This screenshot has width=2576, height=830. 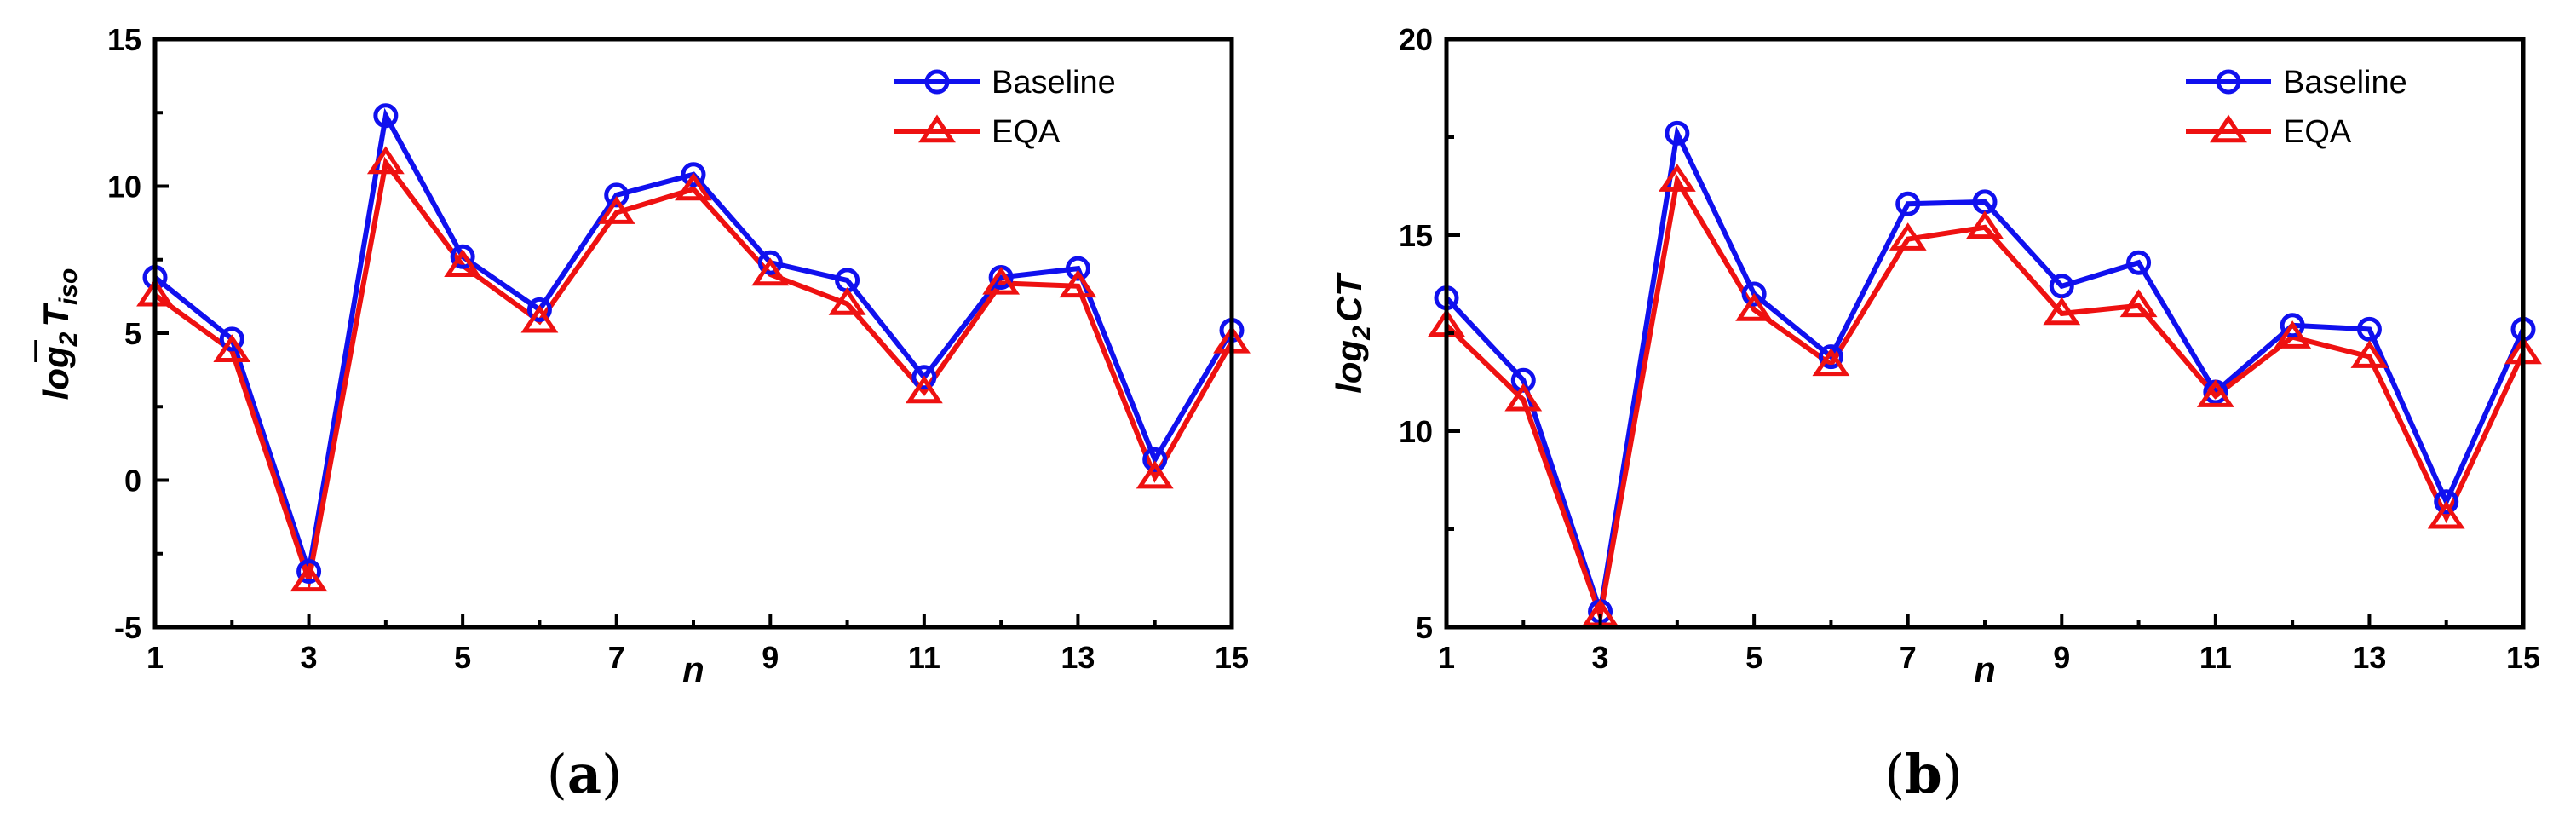 I want to click on x-axis-title-b: n, so click(x=1985, y=669).